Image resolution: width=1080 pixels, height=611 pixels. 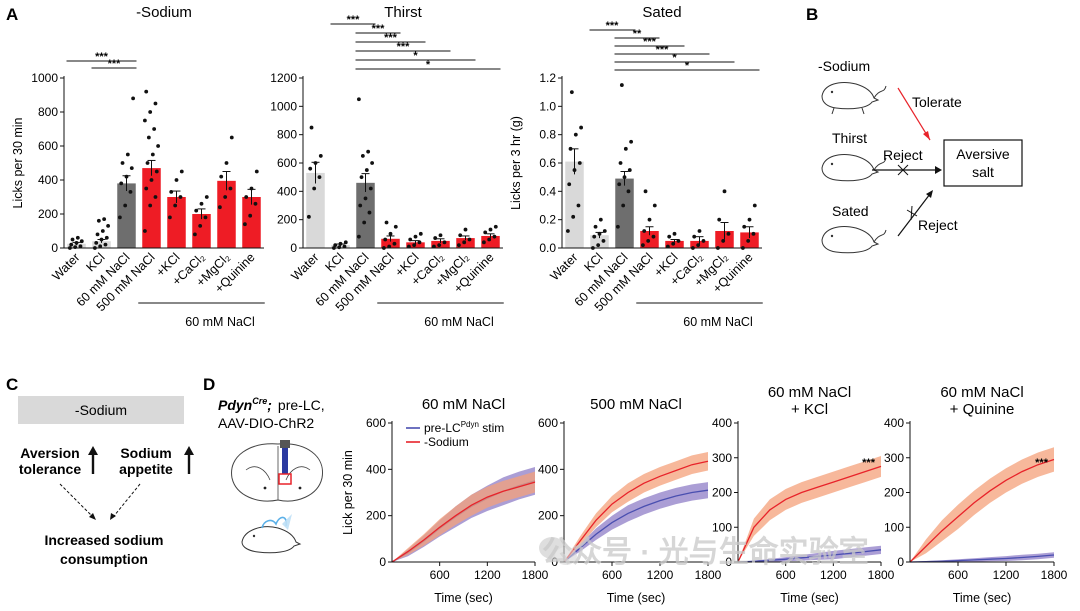 I want to click on c-dashed-arrow-right, so click(x=127, y=500).